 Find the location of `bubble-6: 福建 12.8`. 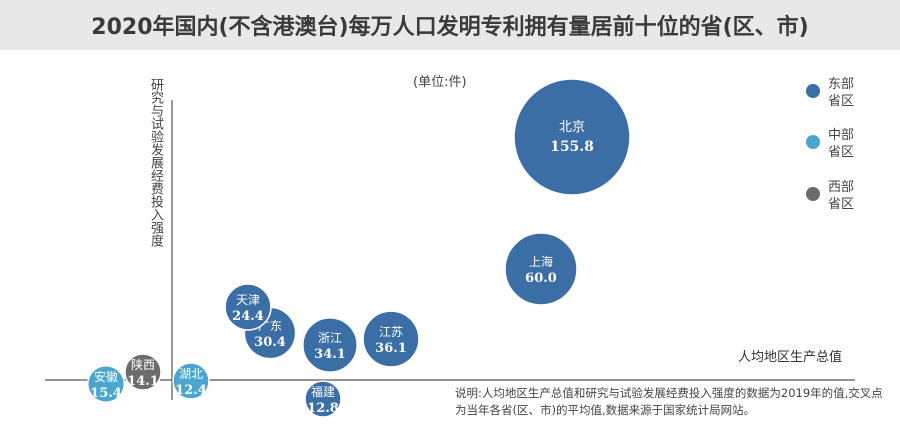

bubble-6: 福建 12.8 is located at coordinates (323, 399).